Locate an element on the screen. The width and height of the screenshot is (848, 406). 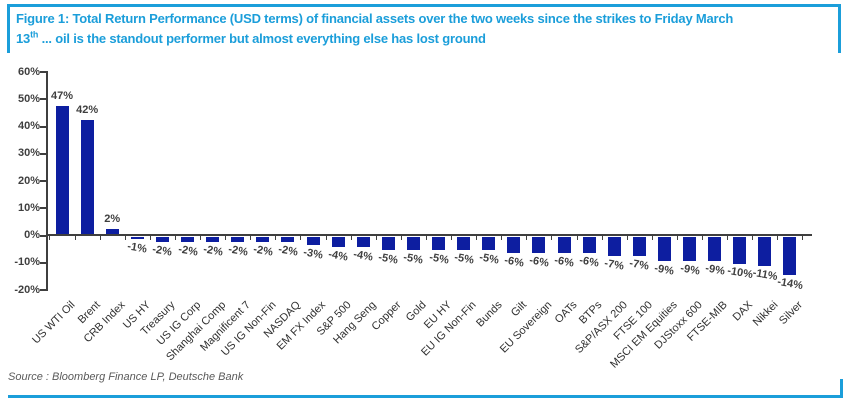
y-tick-label: 60% is located at coordinates (28, 71).